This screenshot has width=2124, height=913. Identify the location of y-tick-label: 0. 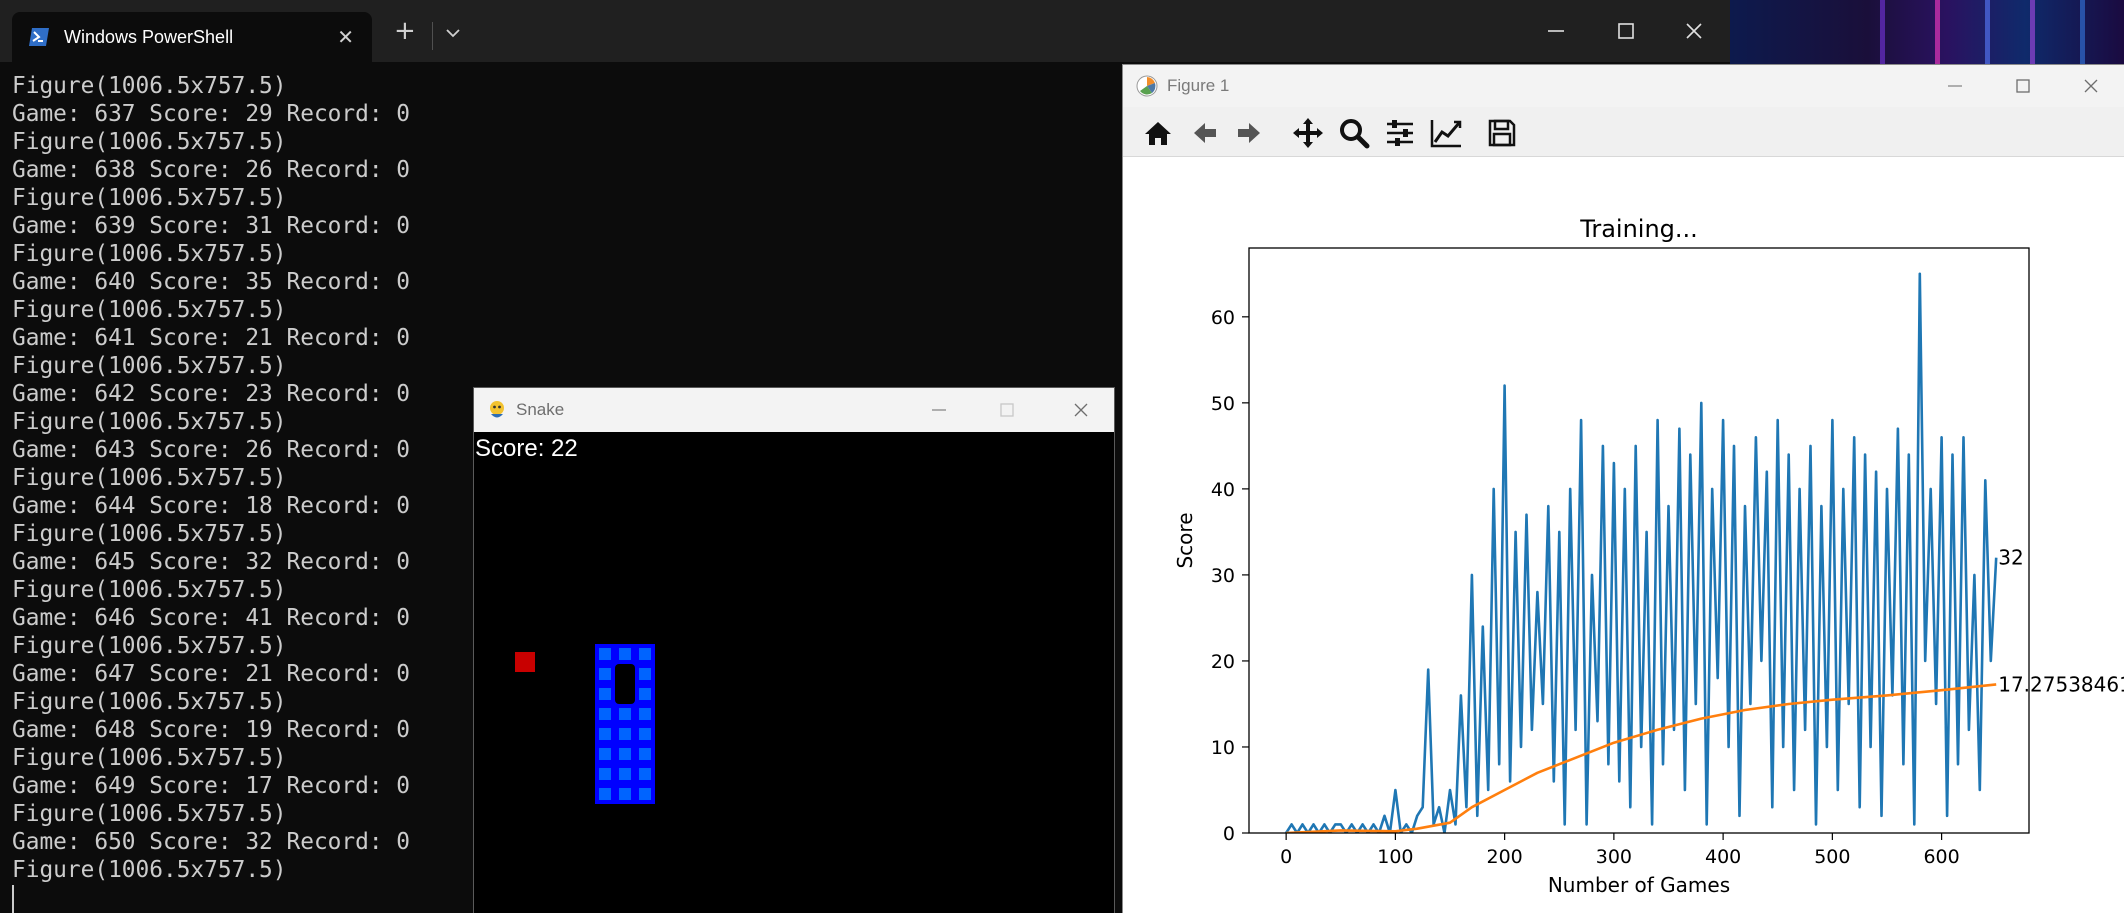
(1229, 834).